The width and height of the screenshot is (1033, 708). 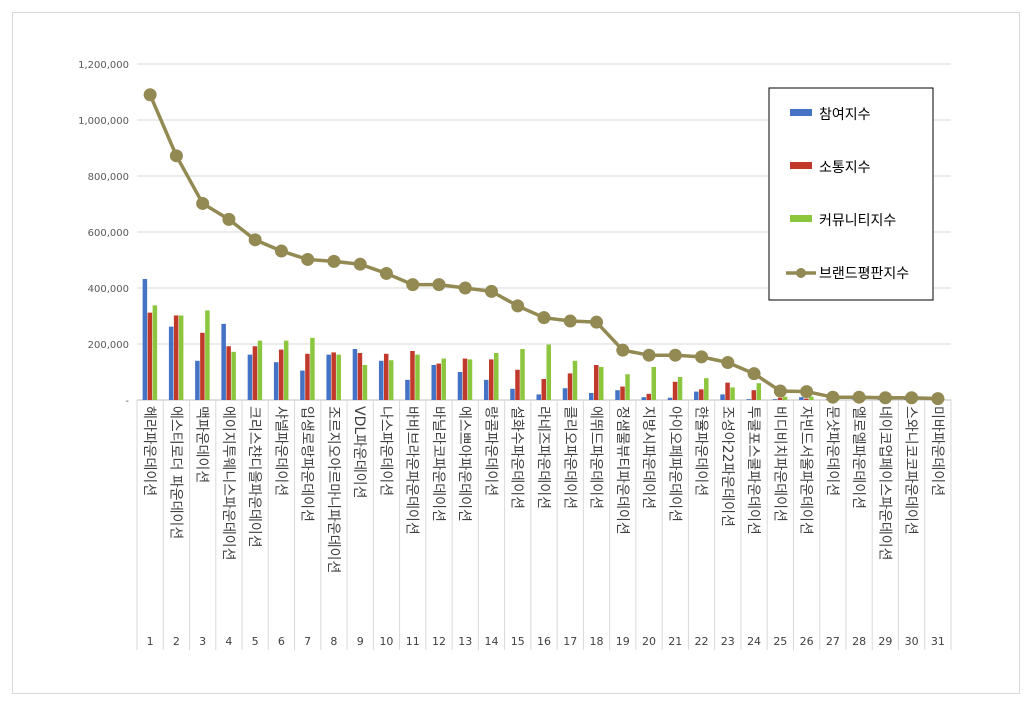 I want to click on rank-label: 25, so click(x=780, y=641).